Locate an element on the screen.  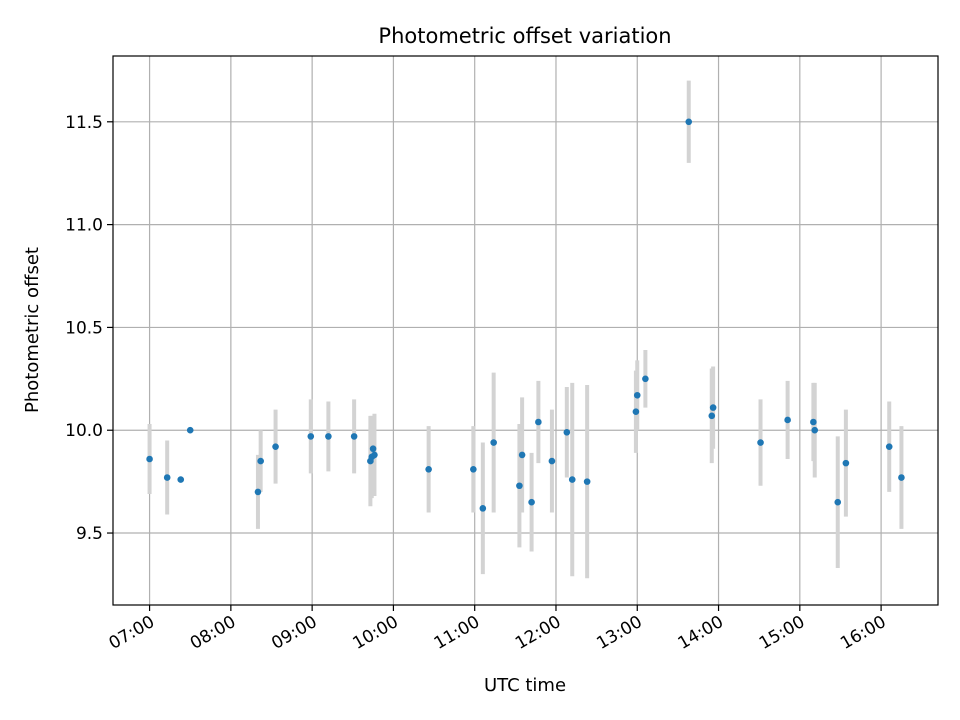
x-tick-label: 09:00 is located at coordinates (294, 633).